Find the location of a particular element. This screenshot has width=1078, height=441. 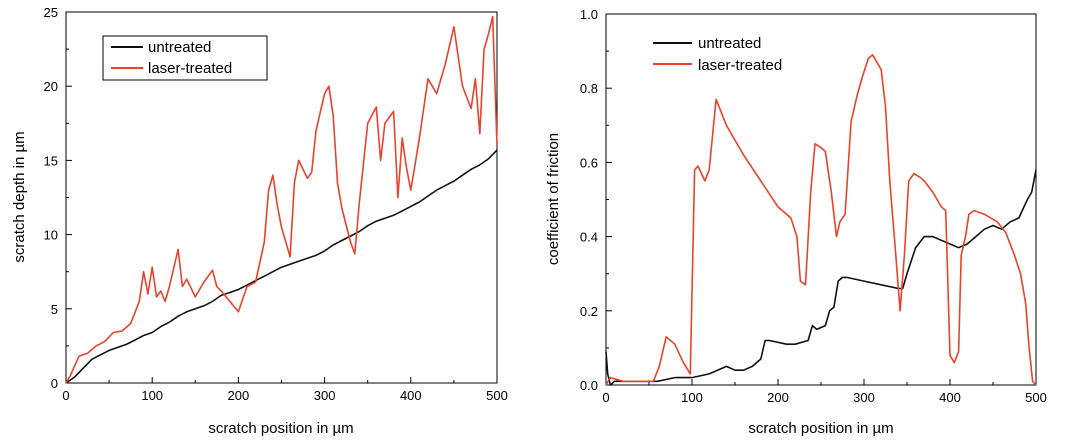

y-tick-label: 0.0 is located at coordinates (589, 385).